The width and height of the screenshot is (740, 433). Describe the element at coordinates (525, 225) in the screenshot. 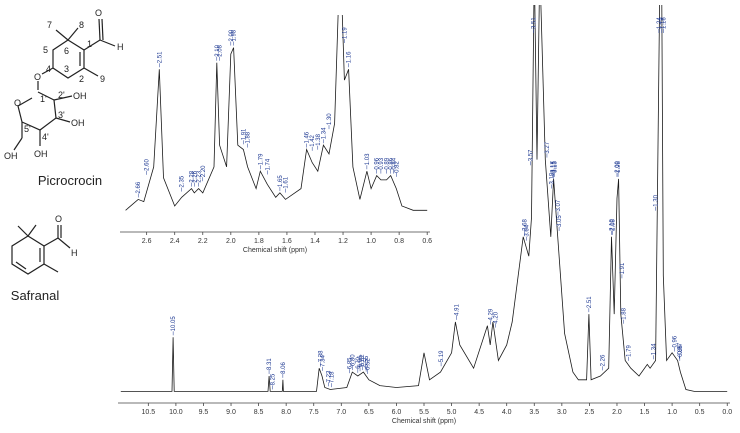

I see `peak-label: 3.68` at that location.